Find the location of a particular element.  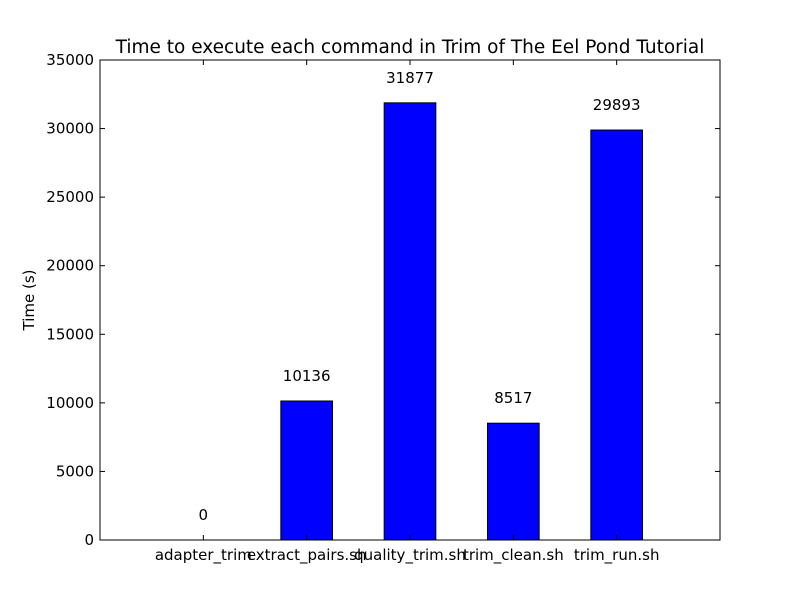

y-tick-label-5: 25000 is located at coordinates (70, 197).